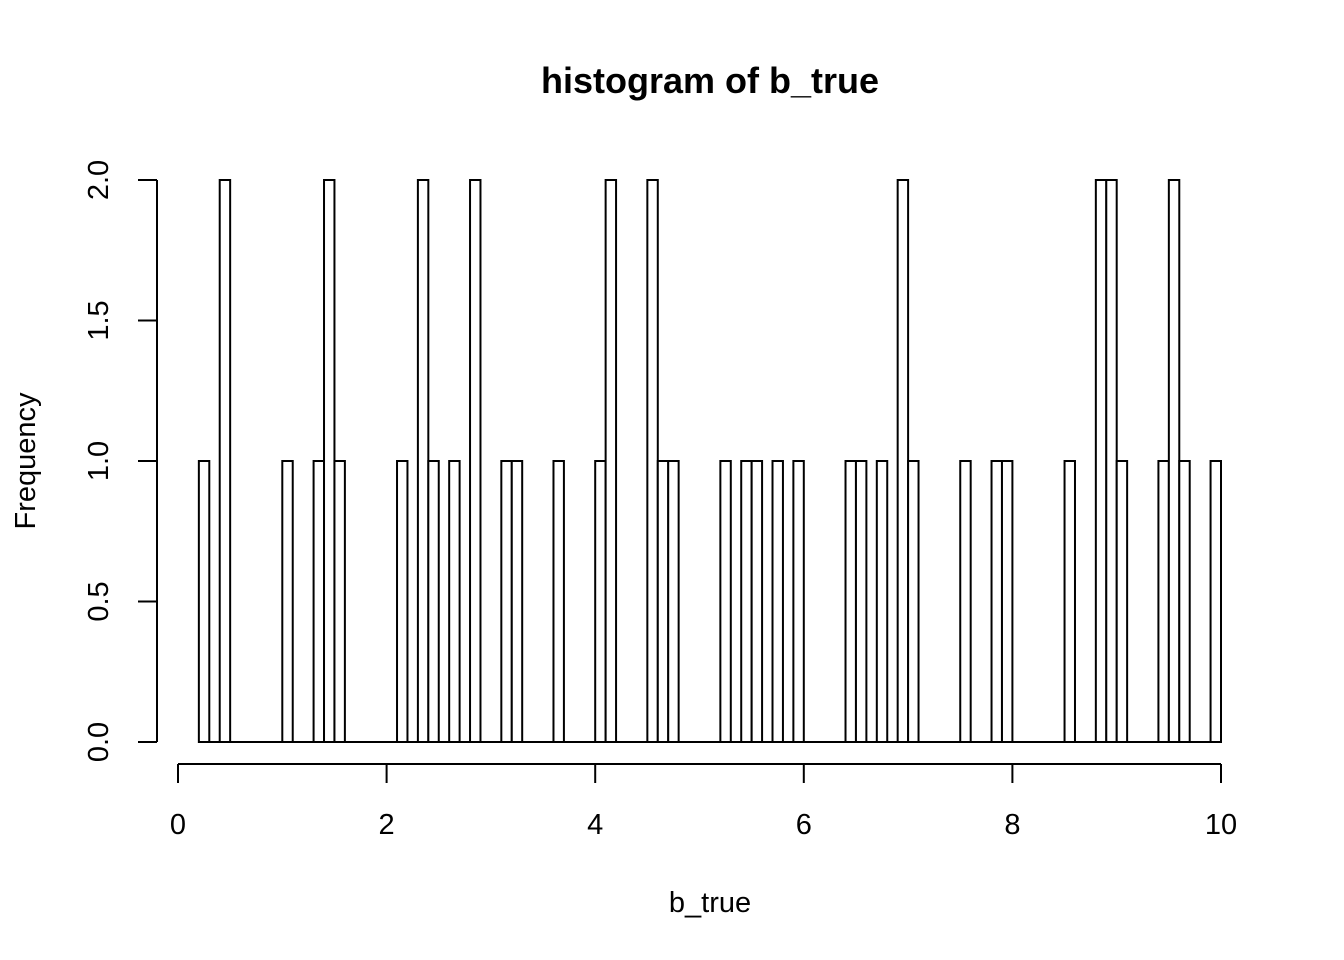 This screenshot has width=1344, height=960. Describe the element at coordinates (120, 461) in the screenshot. I see `y-axis: 0.0 0.5 1.0 1.5 2.0` at that location.